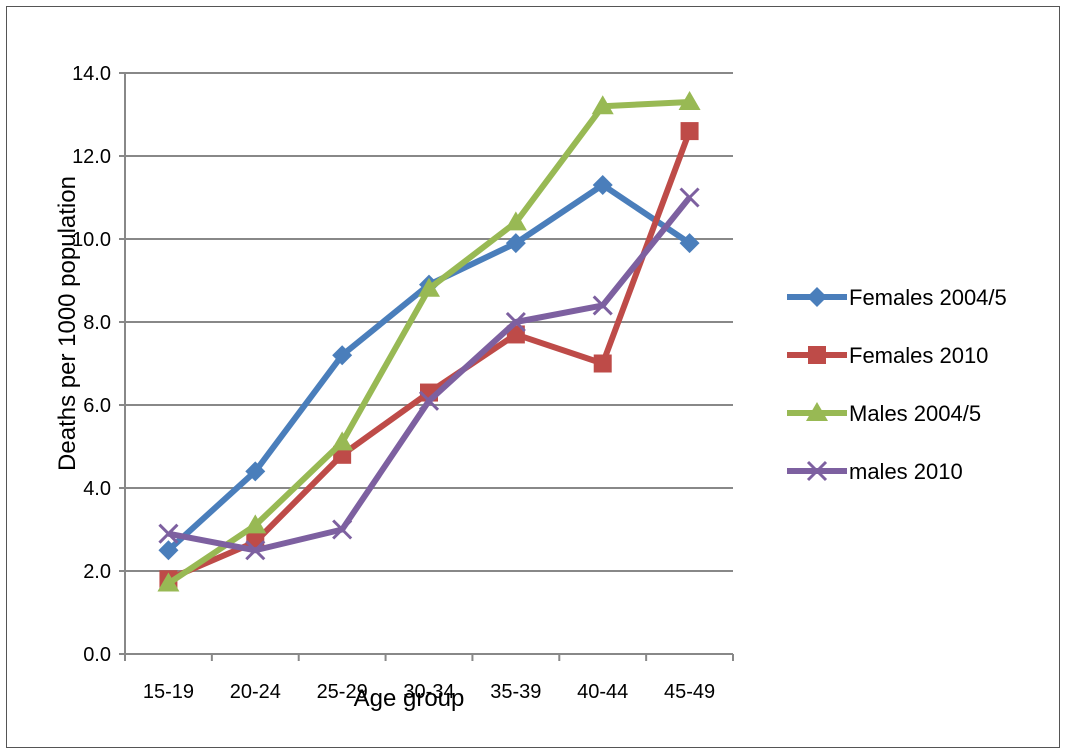 The width and height of the screenshot is (1068, 752). I want to click on legend-item: Males 2004/5, so click(884, 413).